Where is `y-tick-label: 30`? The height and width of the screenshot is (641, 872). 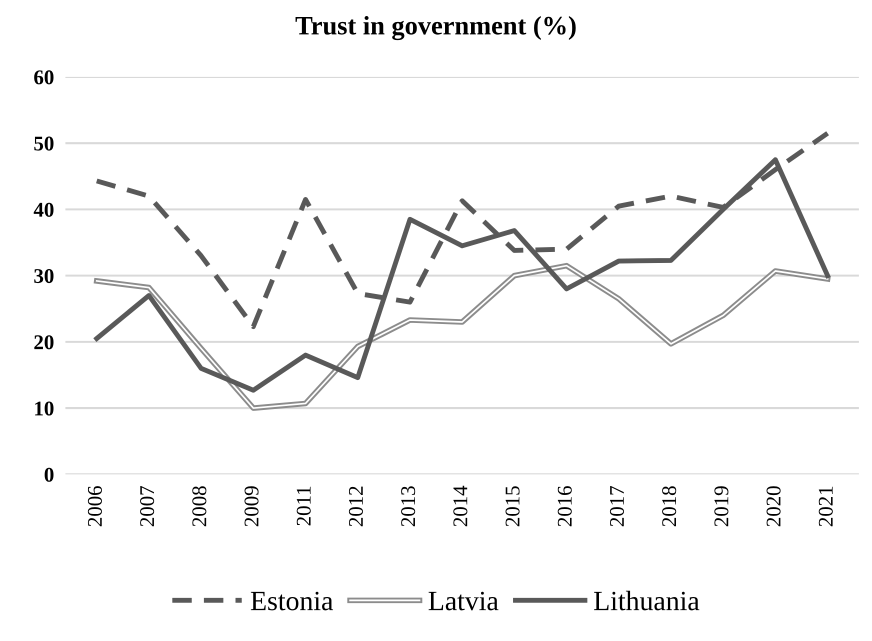 y-tick-label: 30 is located at coordinates (44, 276).